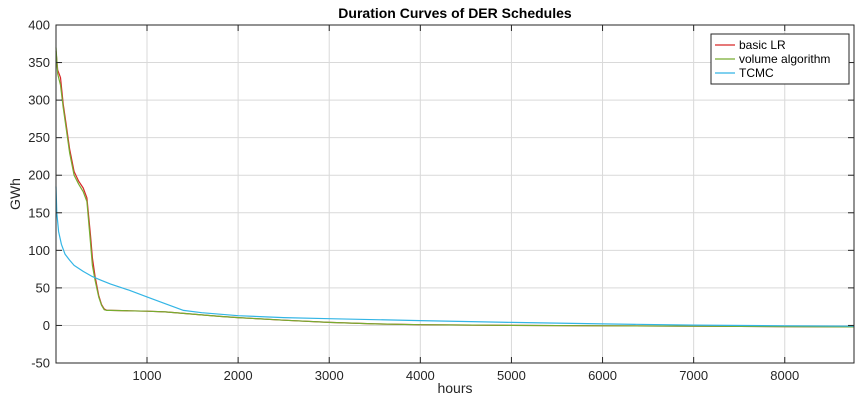 This screenshot has width=855, height=394. Describe the element at coordinates (39, 212) in the screenshot. I see `y-tick-label: 150` at that location.